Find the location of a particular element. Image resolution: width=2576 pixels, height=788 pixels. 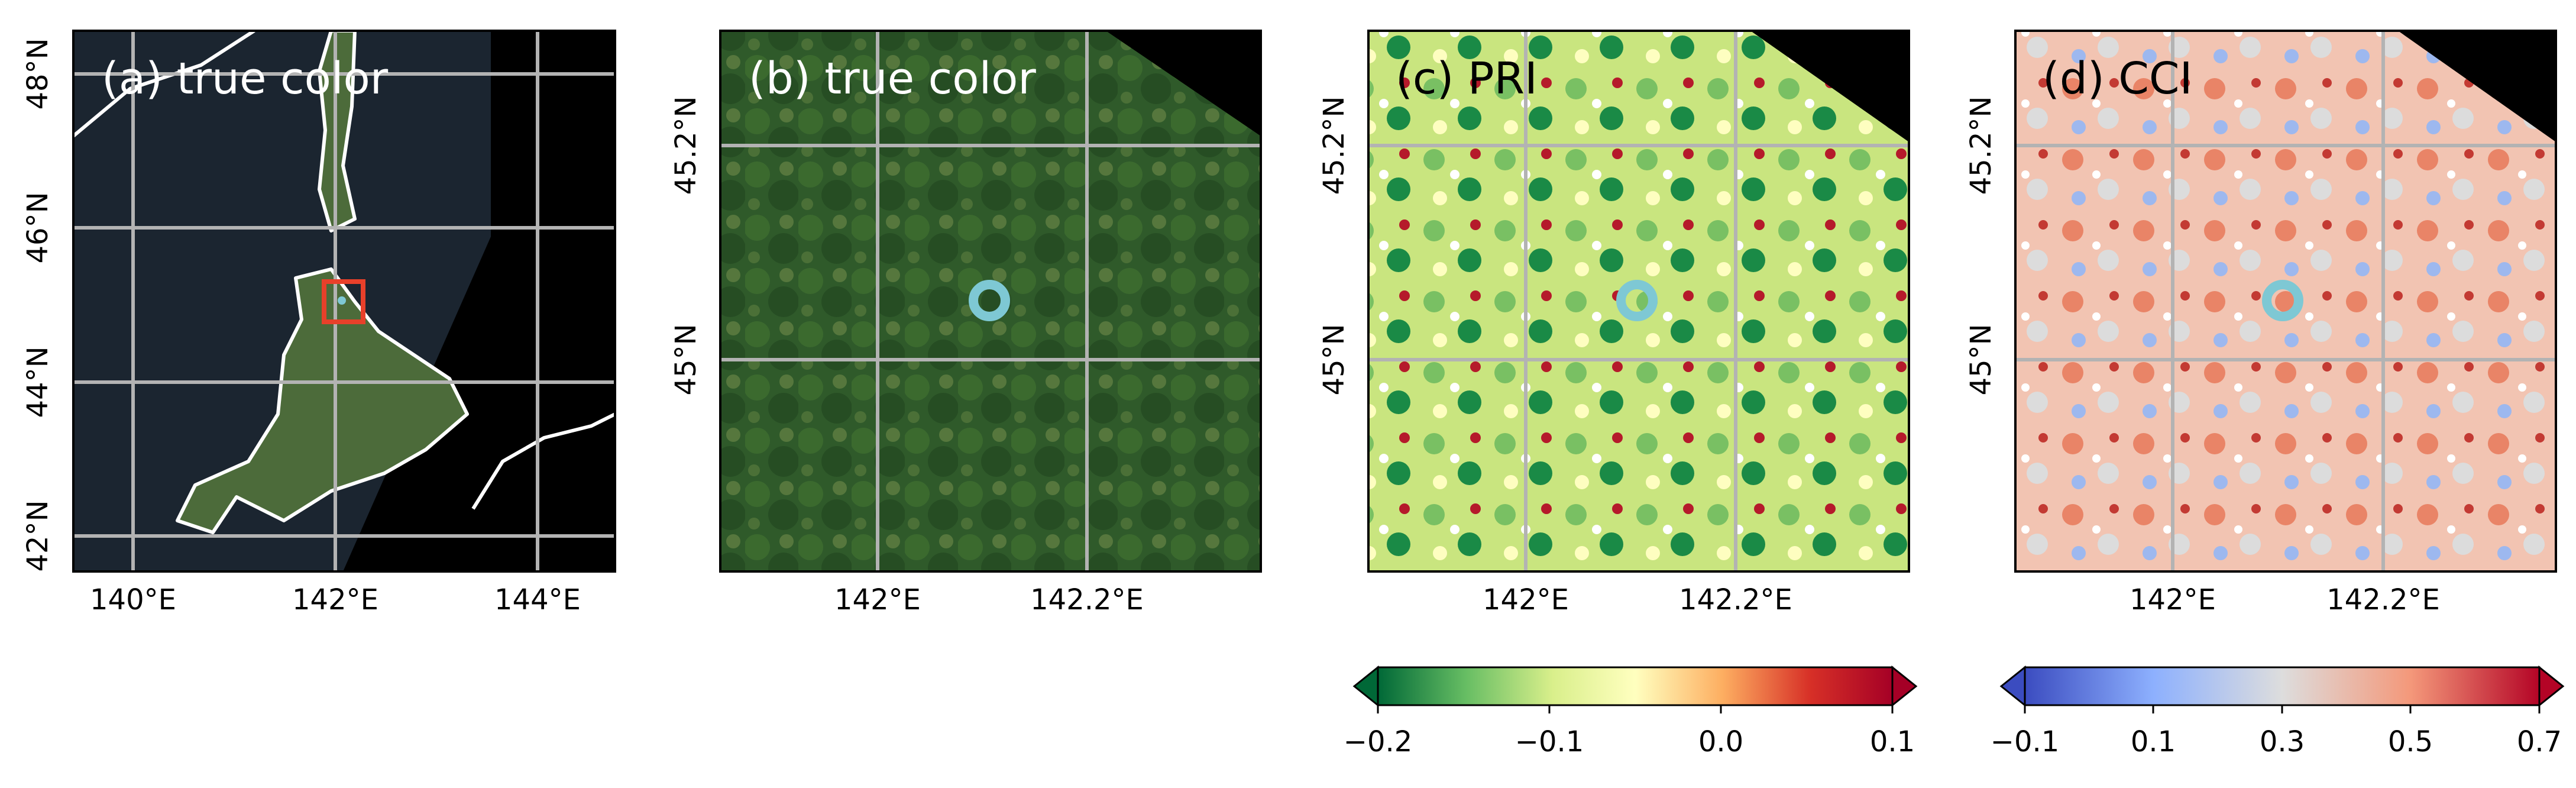

panel-a-frame is located at coordinates (344, 301).